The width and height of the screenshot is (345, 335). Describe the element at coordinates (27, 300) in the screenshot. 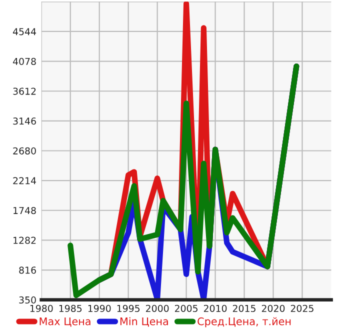

I see `y-tick-label: 350` at that location.